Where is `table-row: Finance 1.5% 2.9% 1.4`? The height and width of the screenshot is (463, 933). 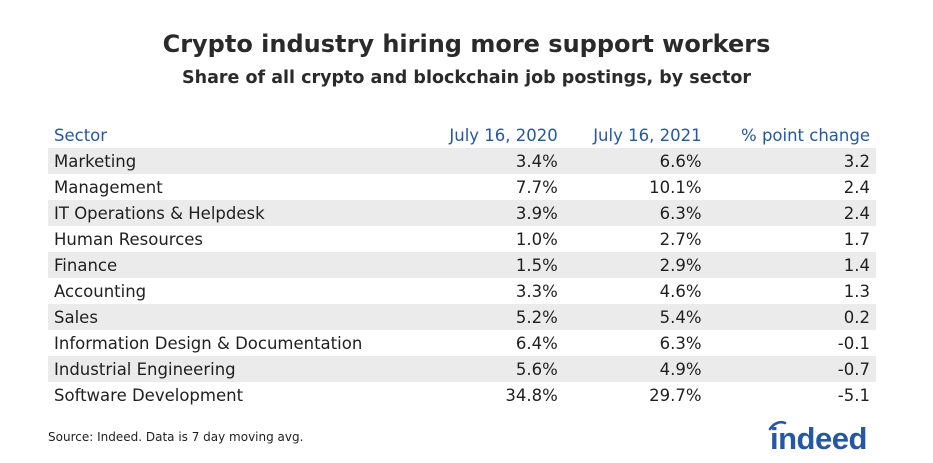 table-row: Finance 1.5% 2.9% 1.4 is located at coordinates (462, 265).